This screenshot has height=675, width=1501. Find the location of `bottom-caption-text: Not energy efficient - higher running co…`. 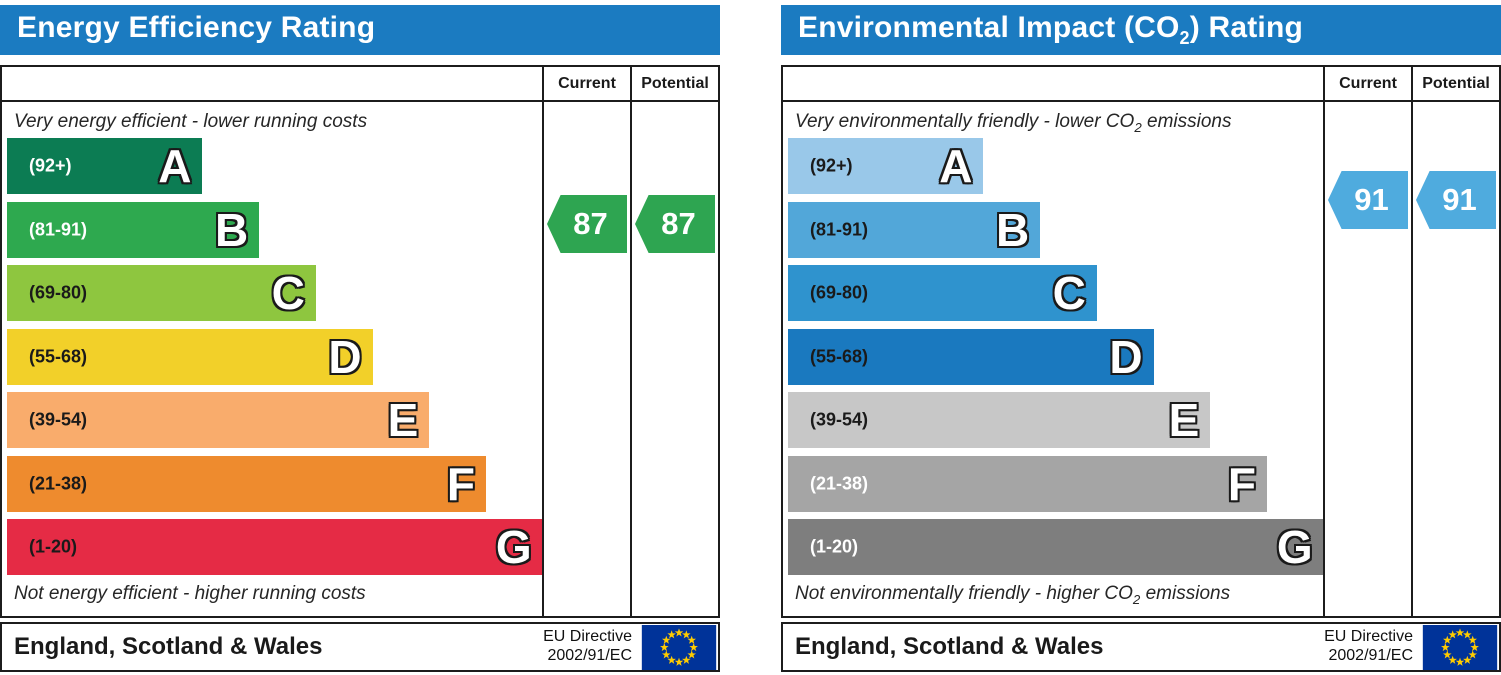

bottom-caption-text: Not energy efficient - higher running co… is located at coordinates (190, 594).